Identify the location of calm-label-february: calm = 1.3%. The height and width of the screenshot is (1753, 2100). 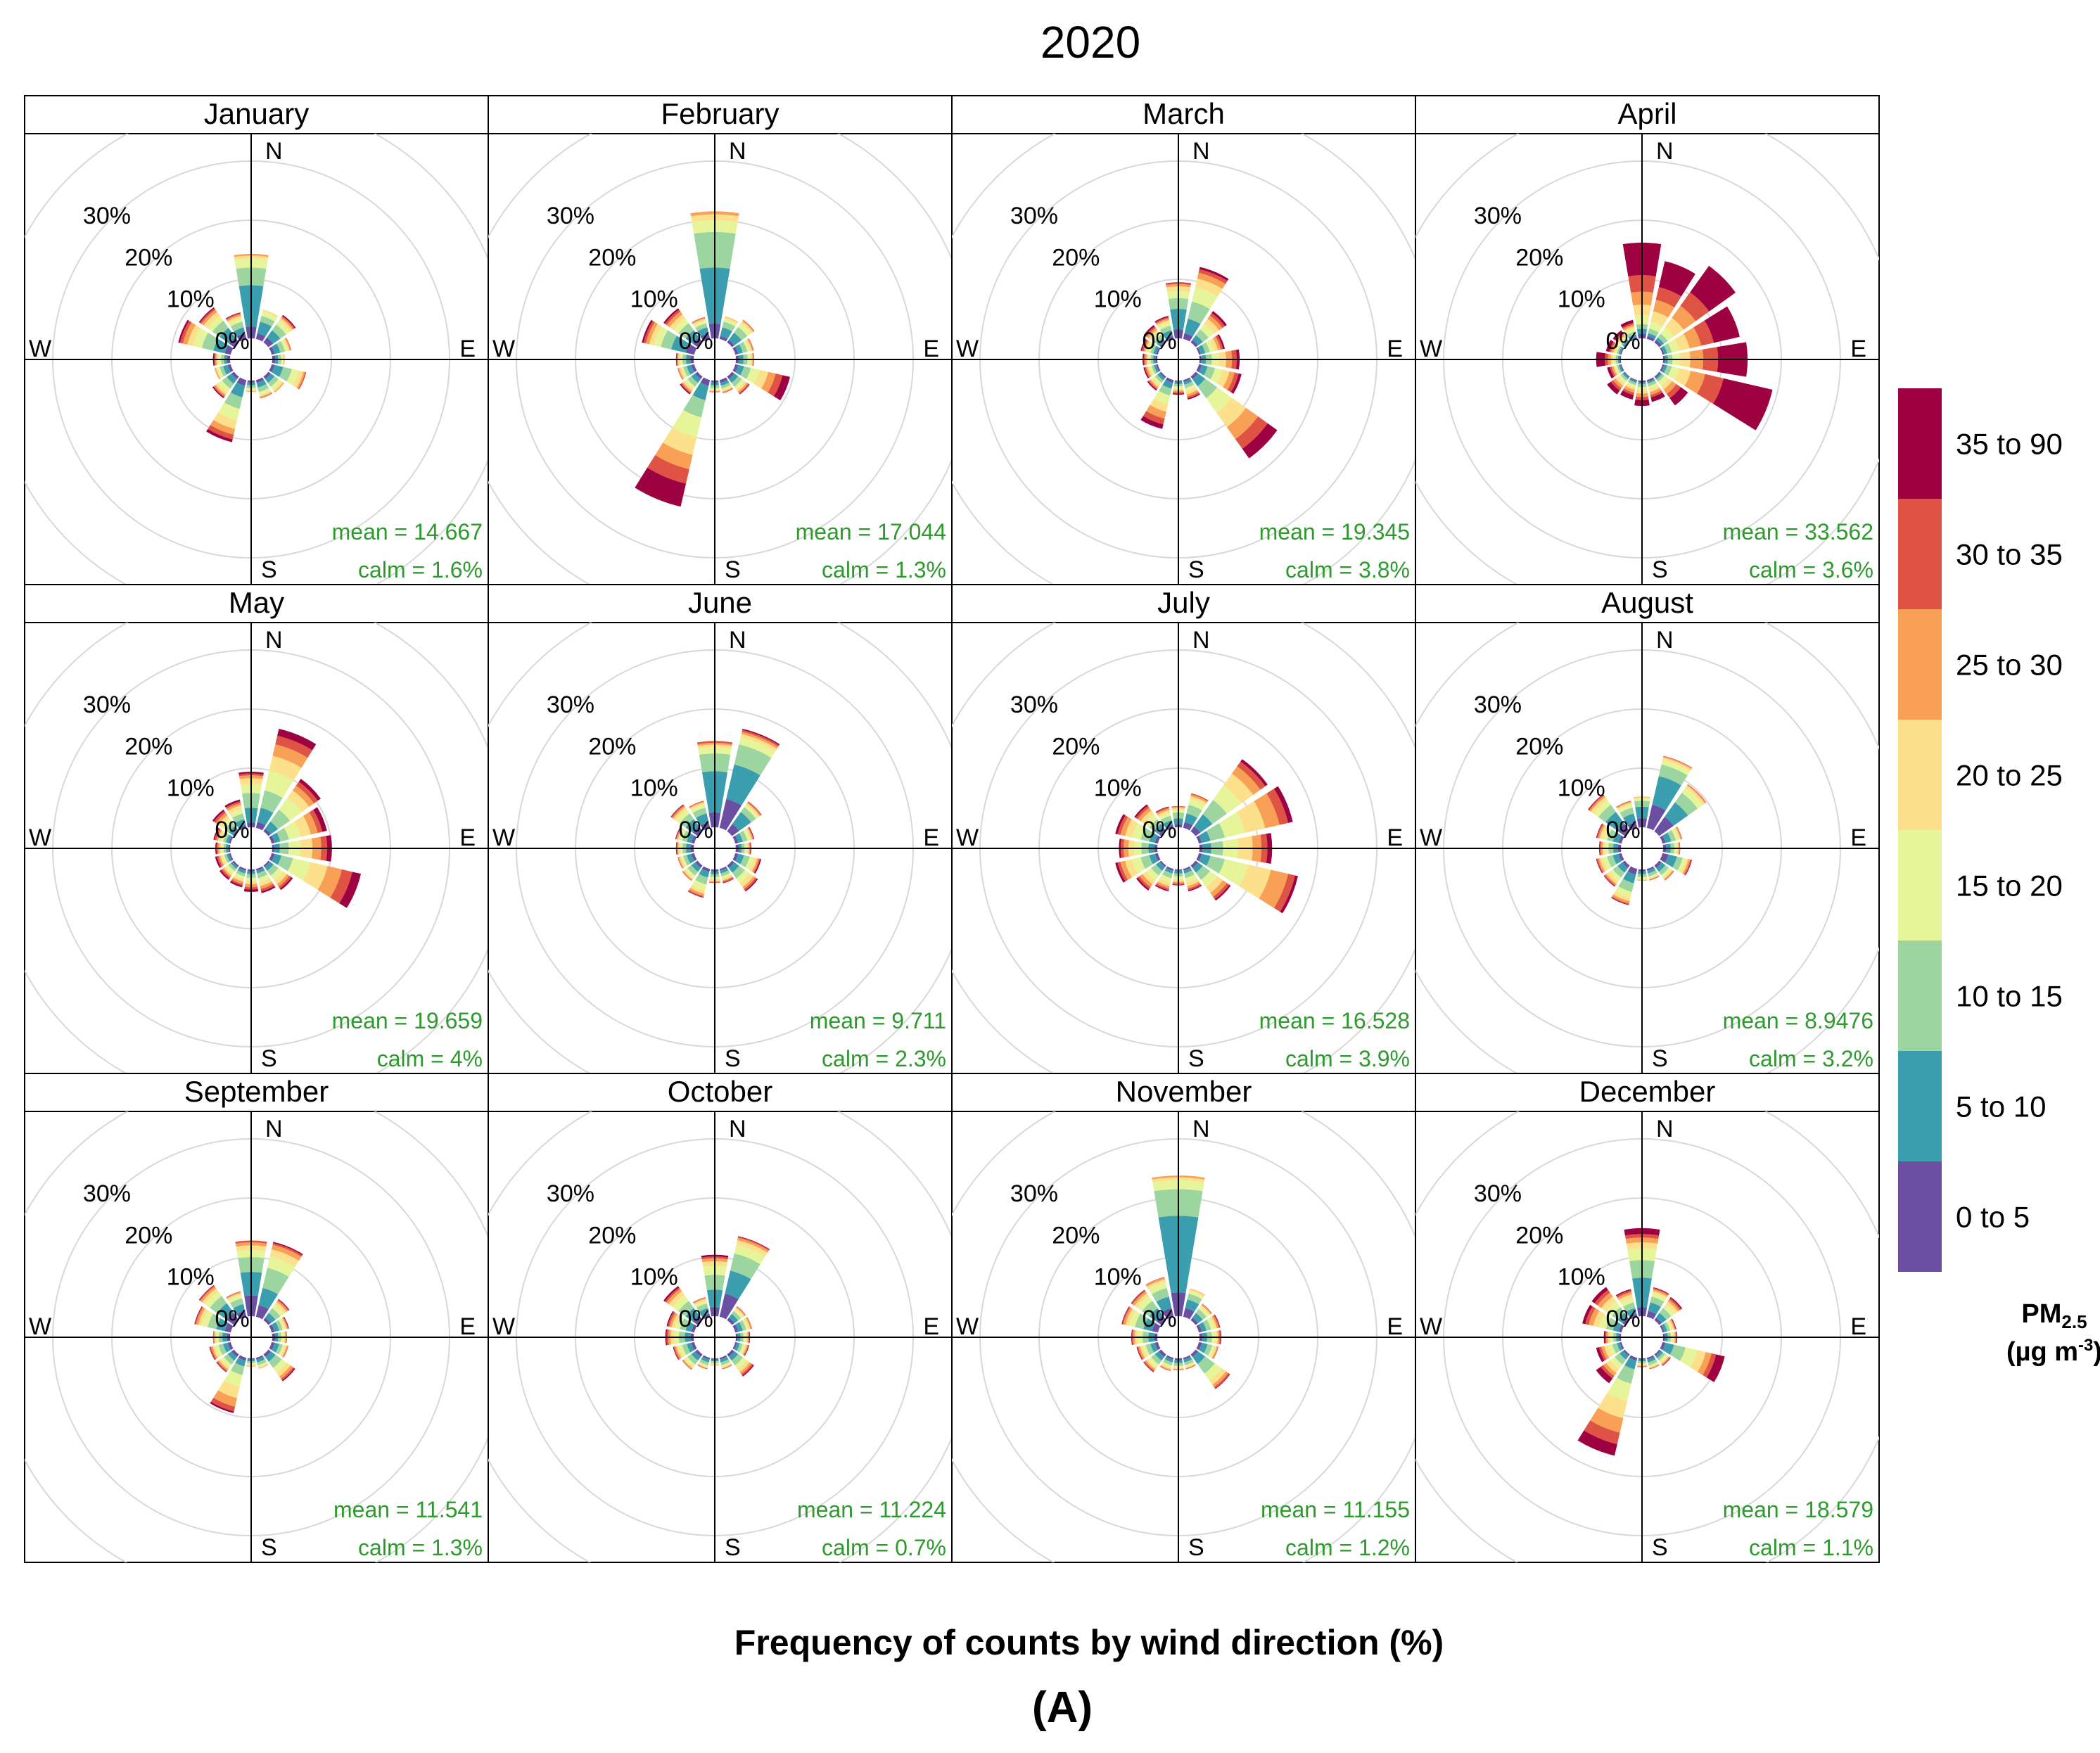
(884, 569).